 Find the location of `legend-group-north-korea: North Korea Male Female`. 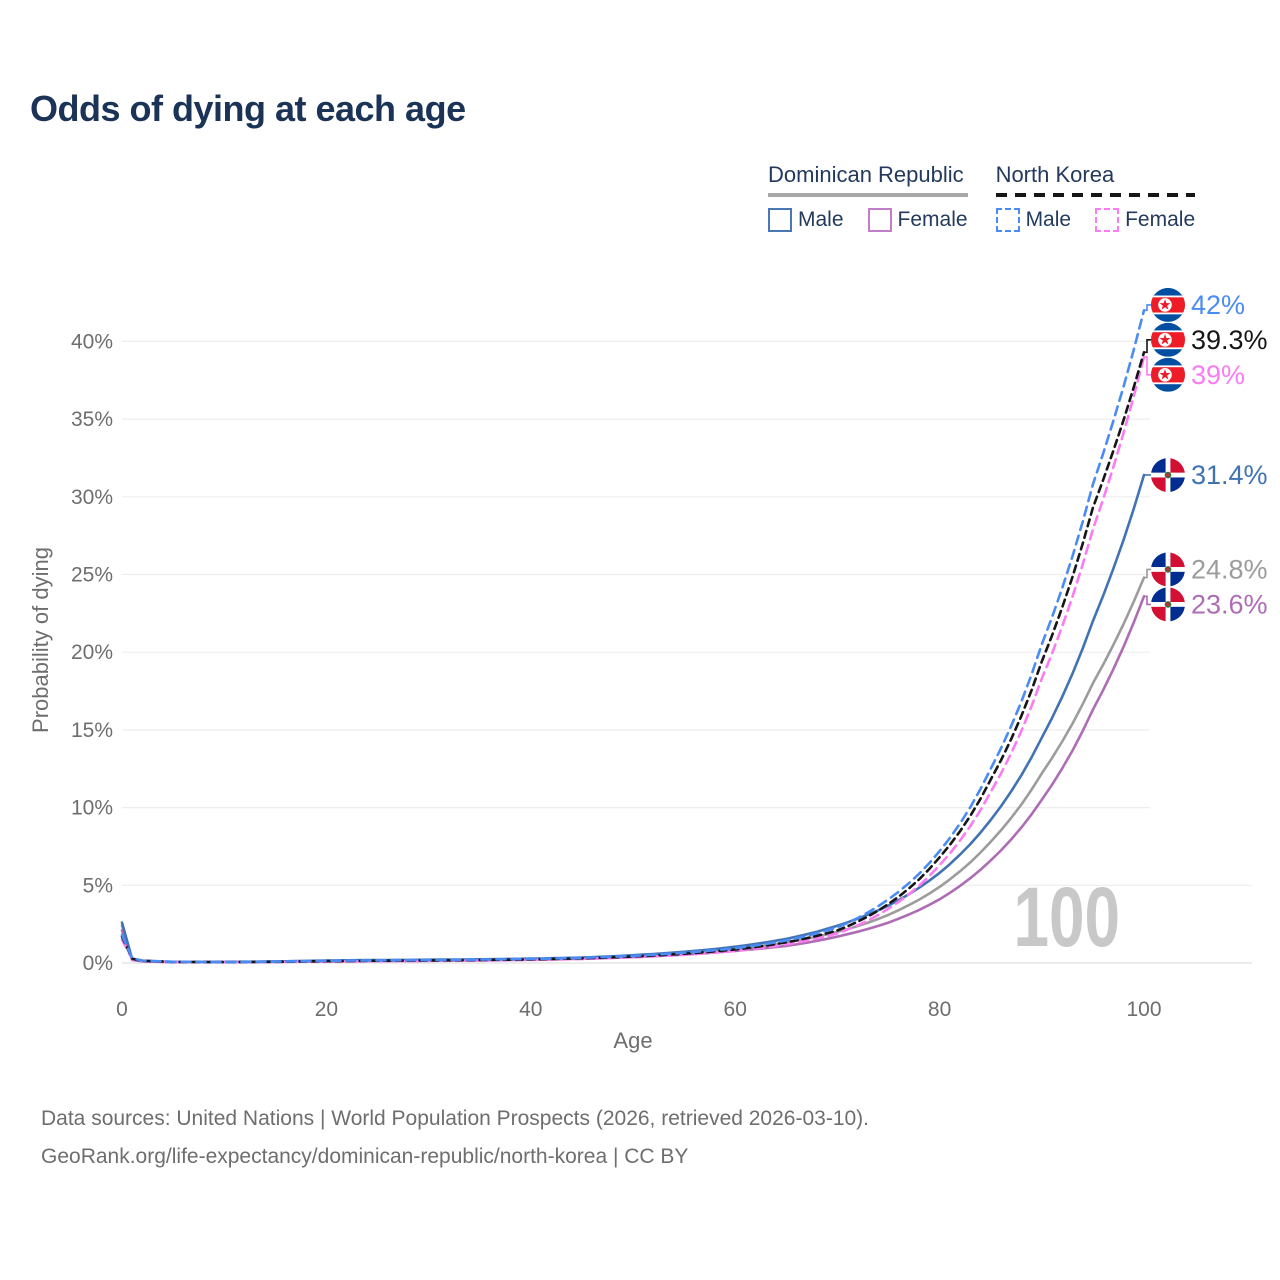

legend-group-north-korea: North Korea Male Female is located at coordinates (1095, 197).